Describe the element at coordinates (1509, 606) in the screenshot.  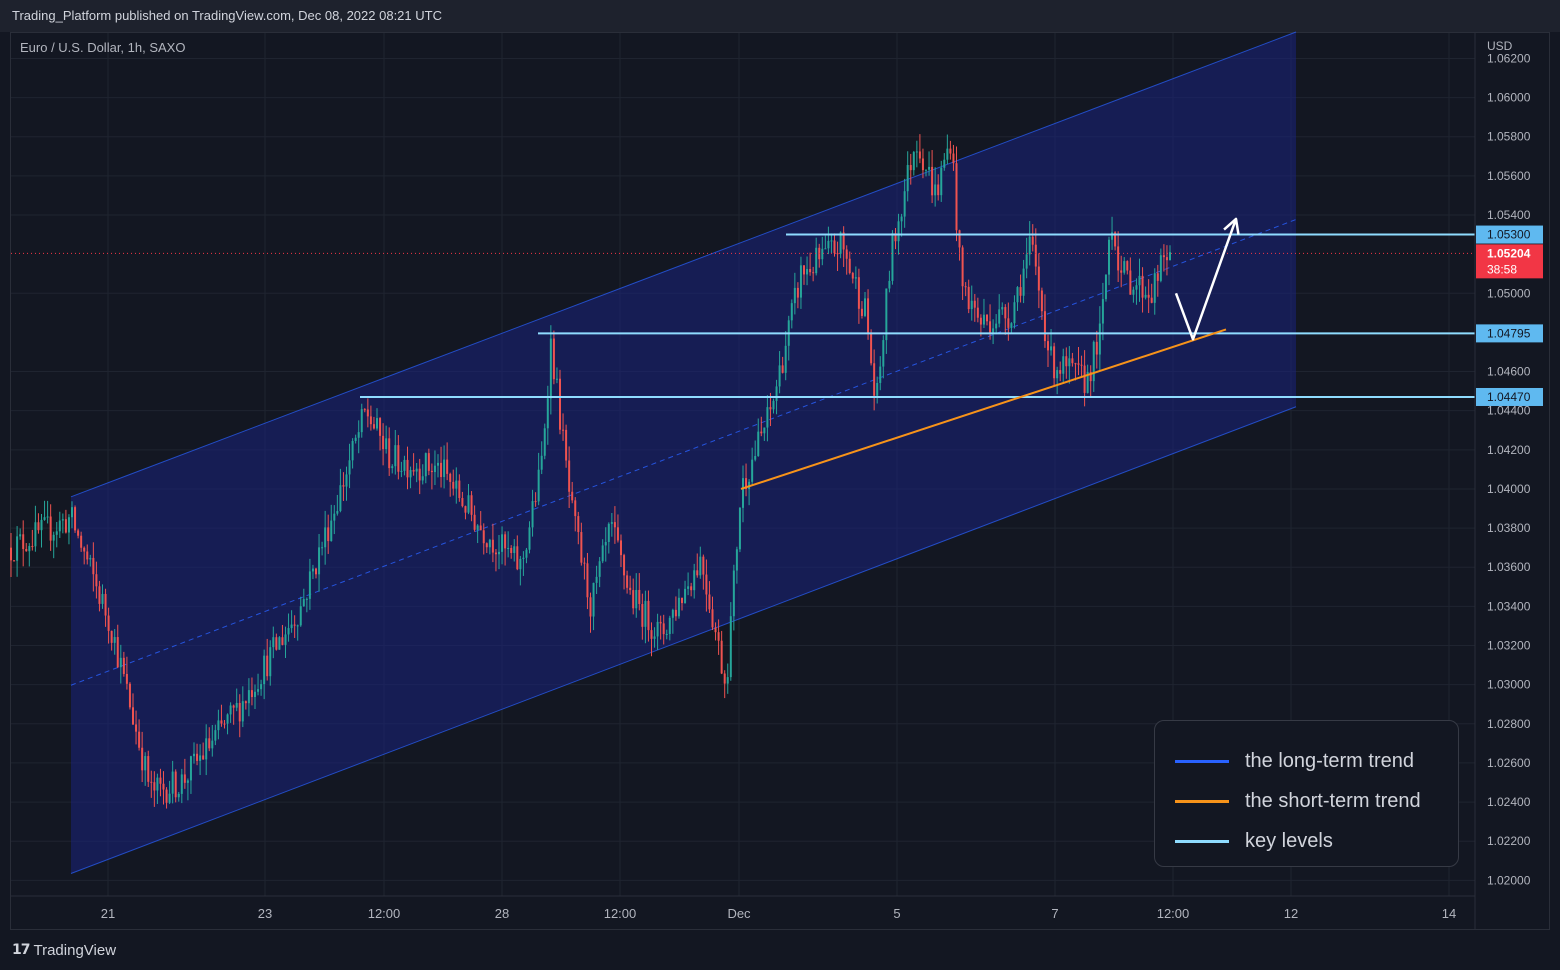
I see `price-tick-label: 1.03400` at that location.